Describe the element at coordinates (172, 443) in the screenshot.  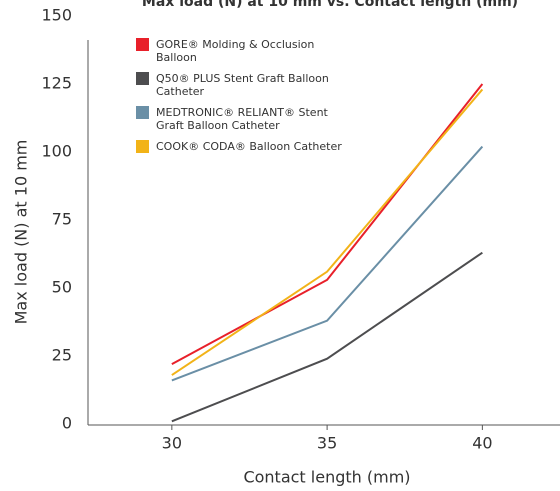
I see `x-tick-label: 30` at that location.